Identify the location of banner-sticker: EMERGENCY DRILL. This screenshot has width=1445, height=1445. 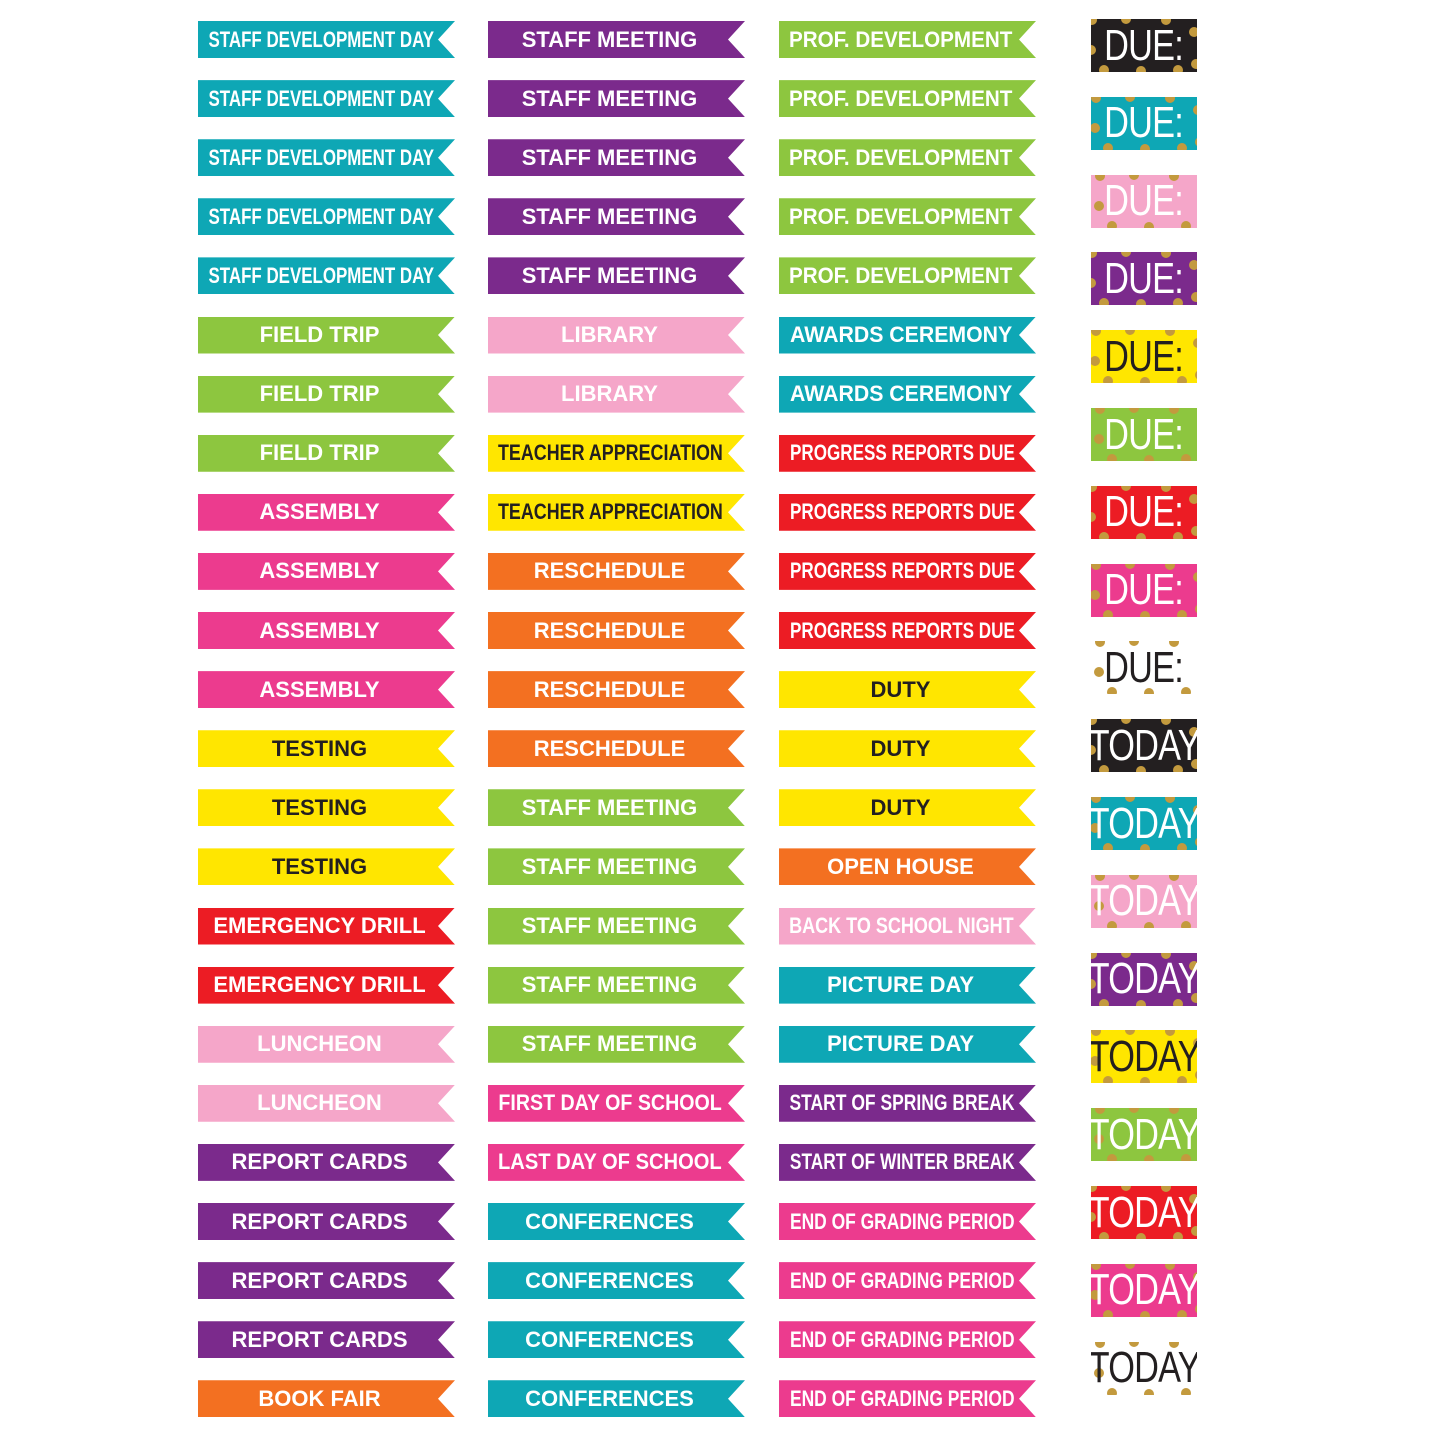
(326, 926).